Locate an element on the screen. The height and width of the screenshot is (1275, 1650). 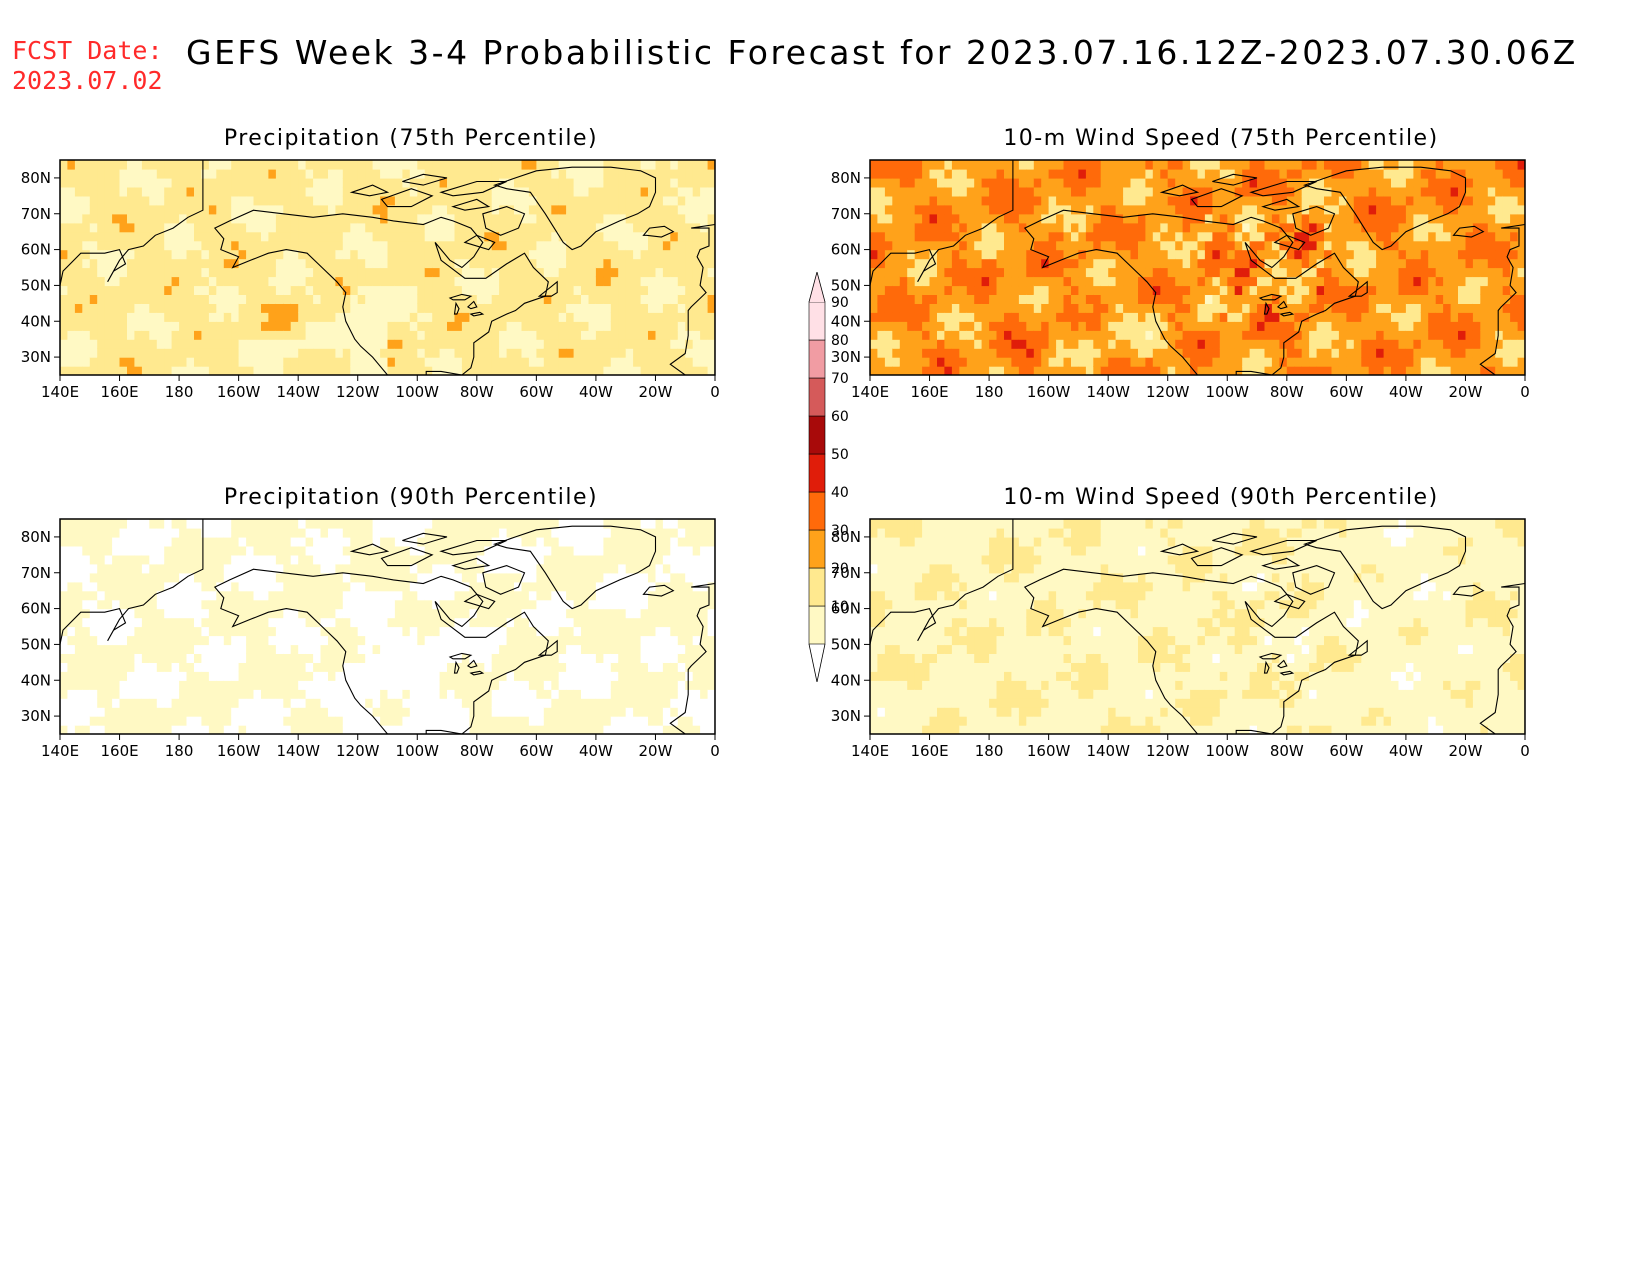
colorbar-label: 30 is located at coordinates (840, 531).